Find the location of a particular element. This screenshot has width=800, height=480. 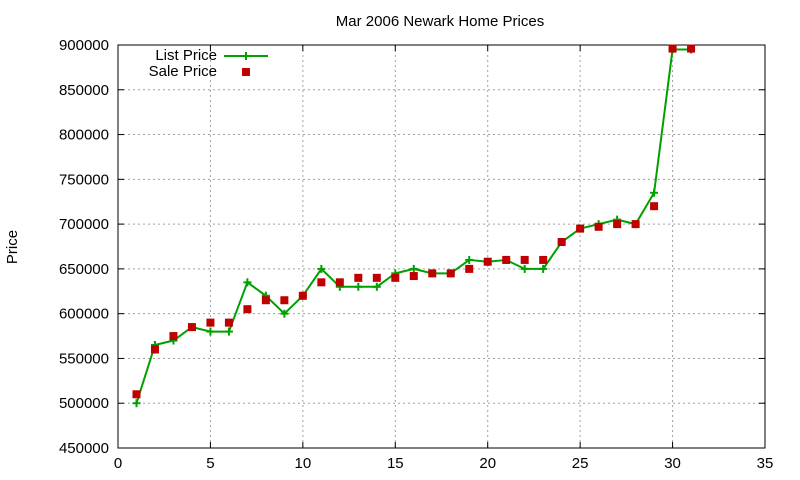

x-tick-label: 25 is located at coordinates (580, 463).